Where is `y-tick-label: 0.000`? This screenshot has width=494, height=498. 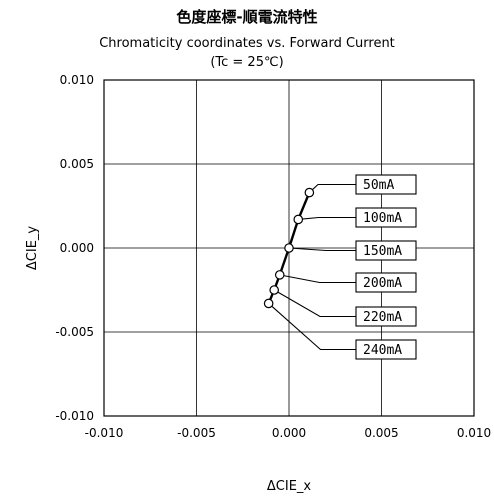 y-tick-label: 0.000 is located at coordinates (77, 248).